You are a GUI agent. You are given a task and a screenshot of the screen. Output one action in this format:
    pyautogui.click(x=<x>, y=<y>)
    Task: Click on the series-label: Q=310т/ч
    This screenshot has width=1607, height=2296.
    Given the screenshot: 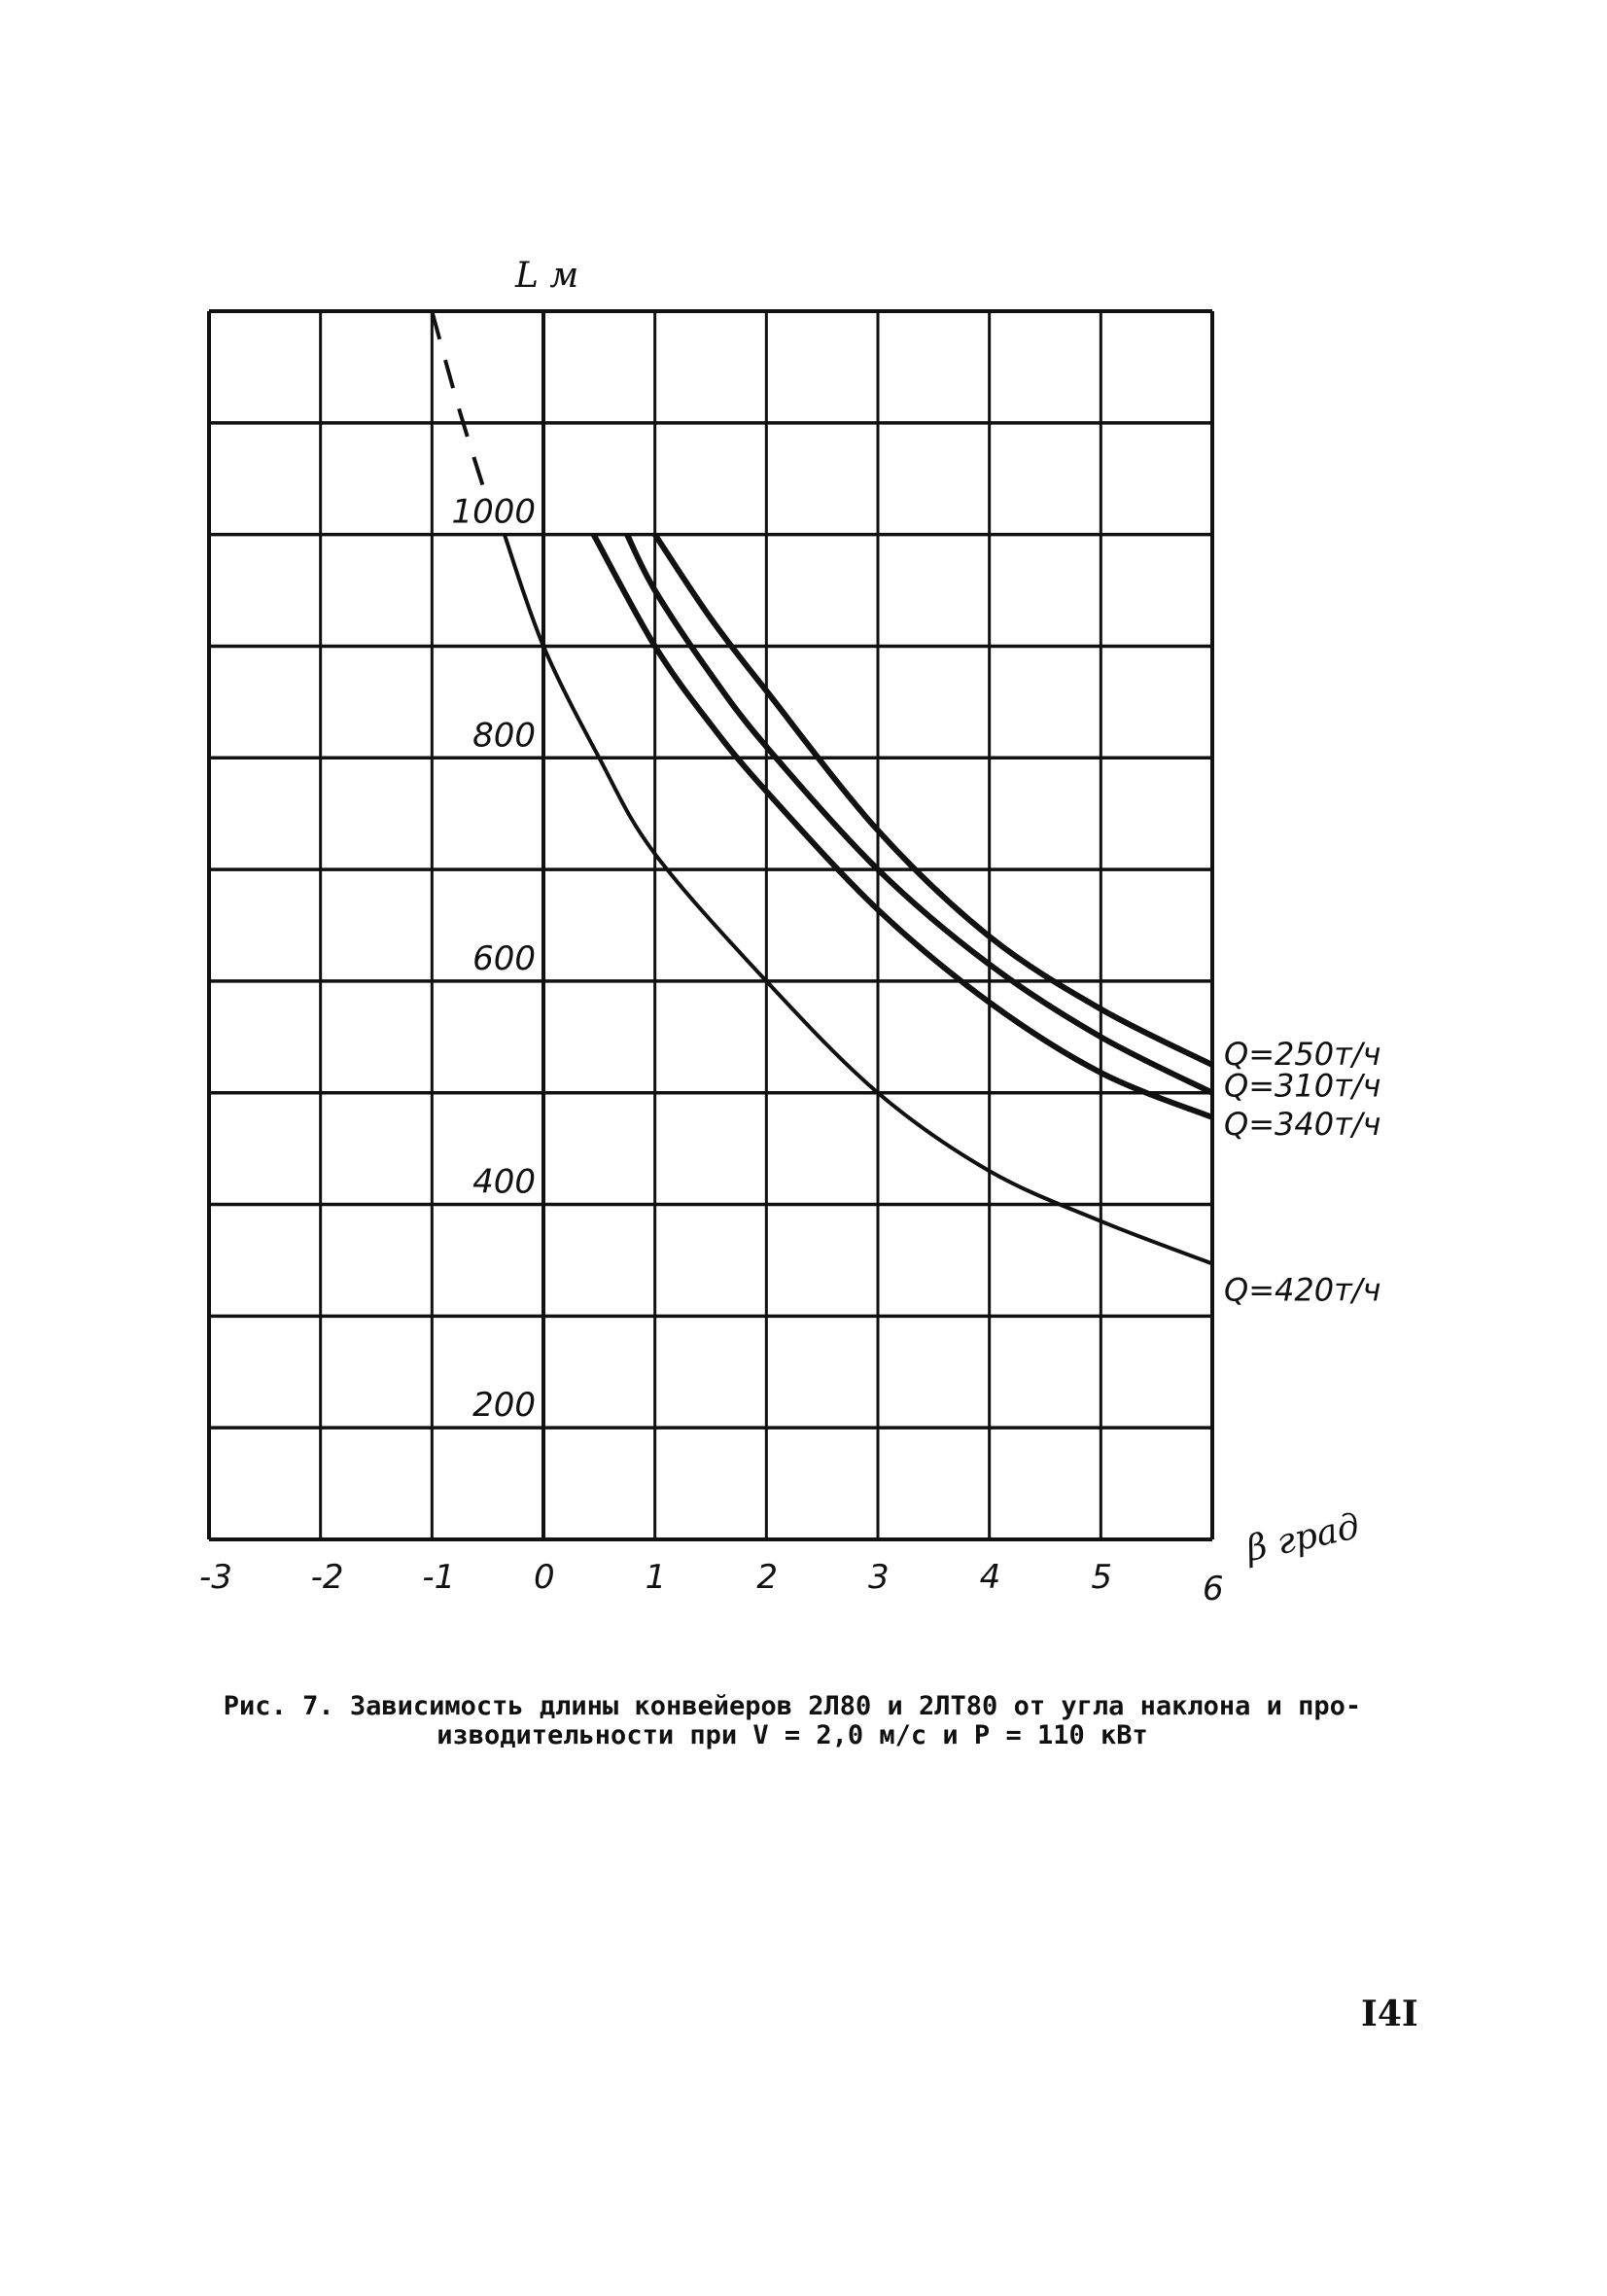 What is the action you would take?
    pyautogui.click(x=1302, y=1087)
    